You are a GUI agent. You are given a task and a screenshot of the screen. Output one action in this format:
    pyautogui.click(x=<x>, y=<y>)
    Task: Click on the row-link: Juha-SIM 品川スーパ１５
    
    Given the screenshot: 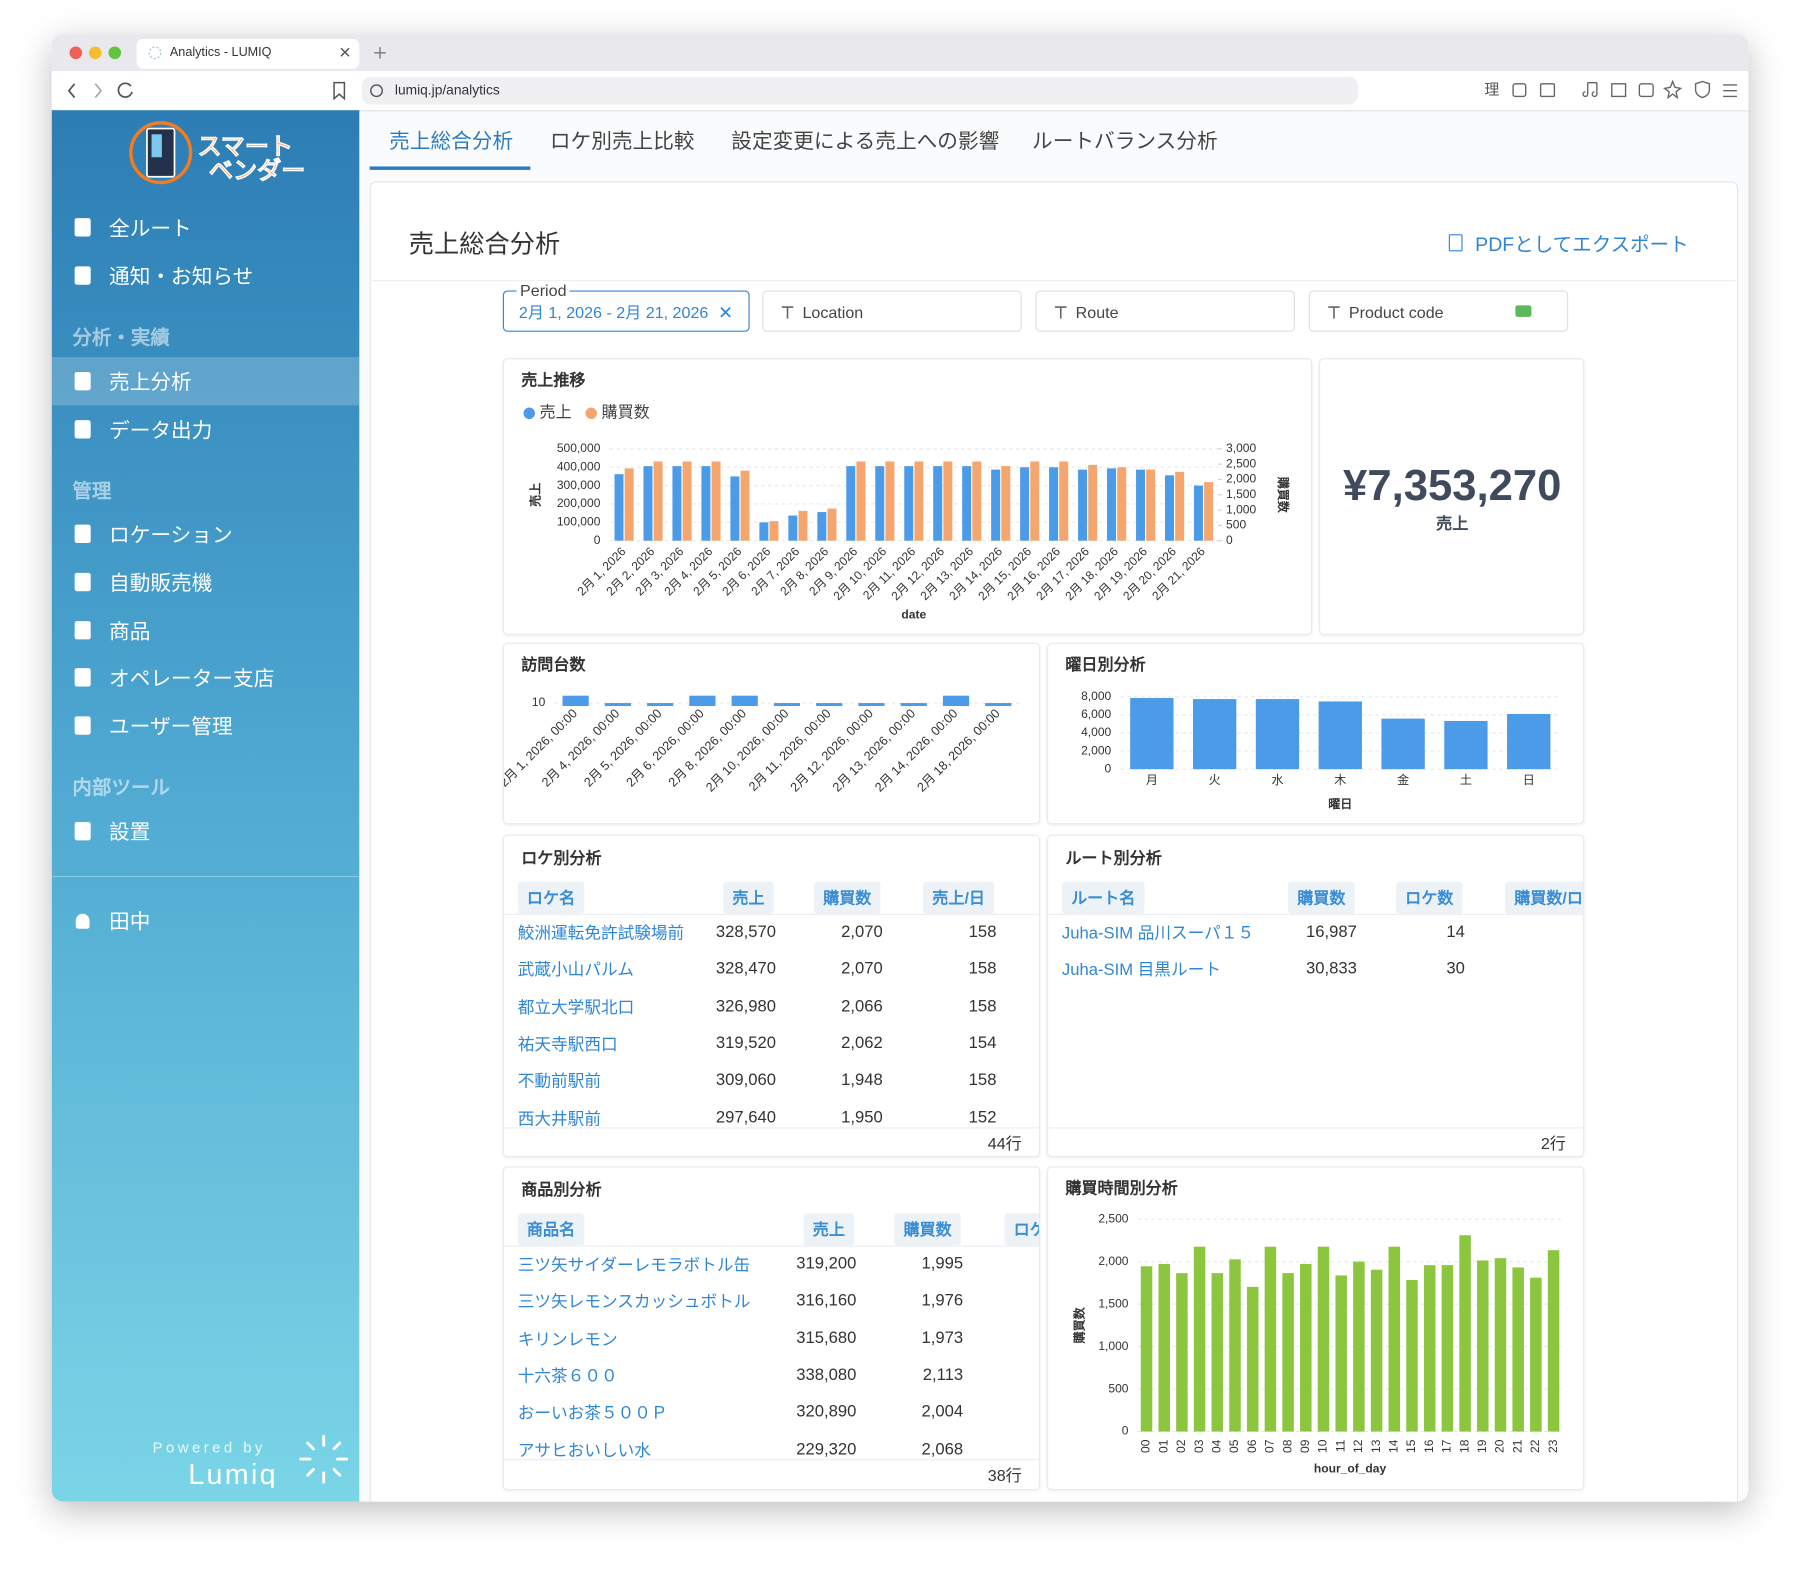 What is the action you would take?
    pyautogui.click(x=1158, y=934)
    